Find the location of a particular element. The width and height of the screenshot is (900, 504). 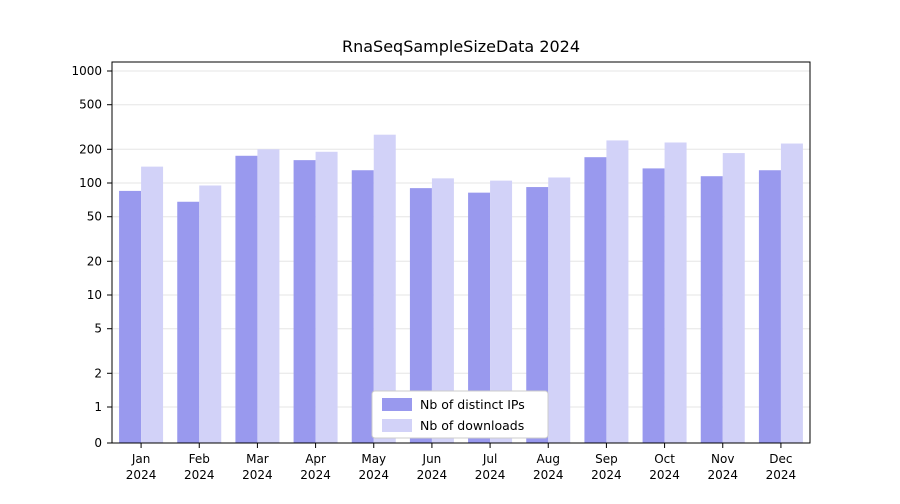

xtick-label-month: Sep is located at coordinates (606, 459).